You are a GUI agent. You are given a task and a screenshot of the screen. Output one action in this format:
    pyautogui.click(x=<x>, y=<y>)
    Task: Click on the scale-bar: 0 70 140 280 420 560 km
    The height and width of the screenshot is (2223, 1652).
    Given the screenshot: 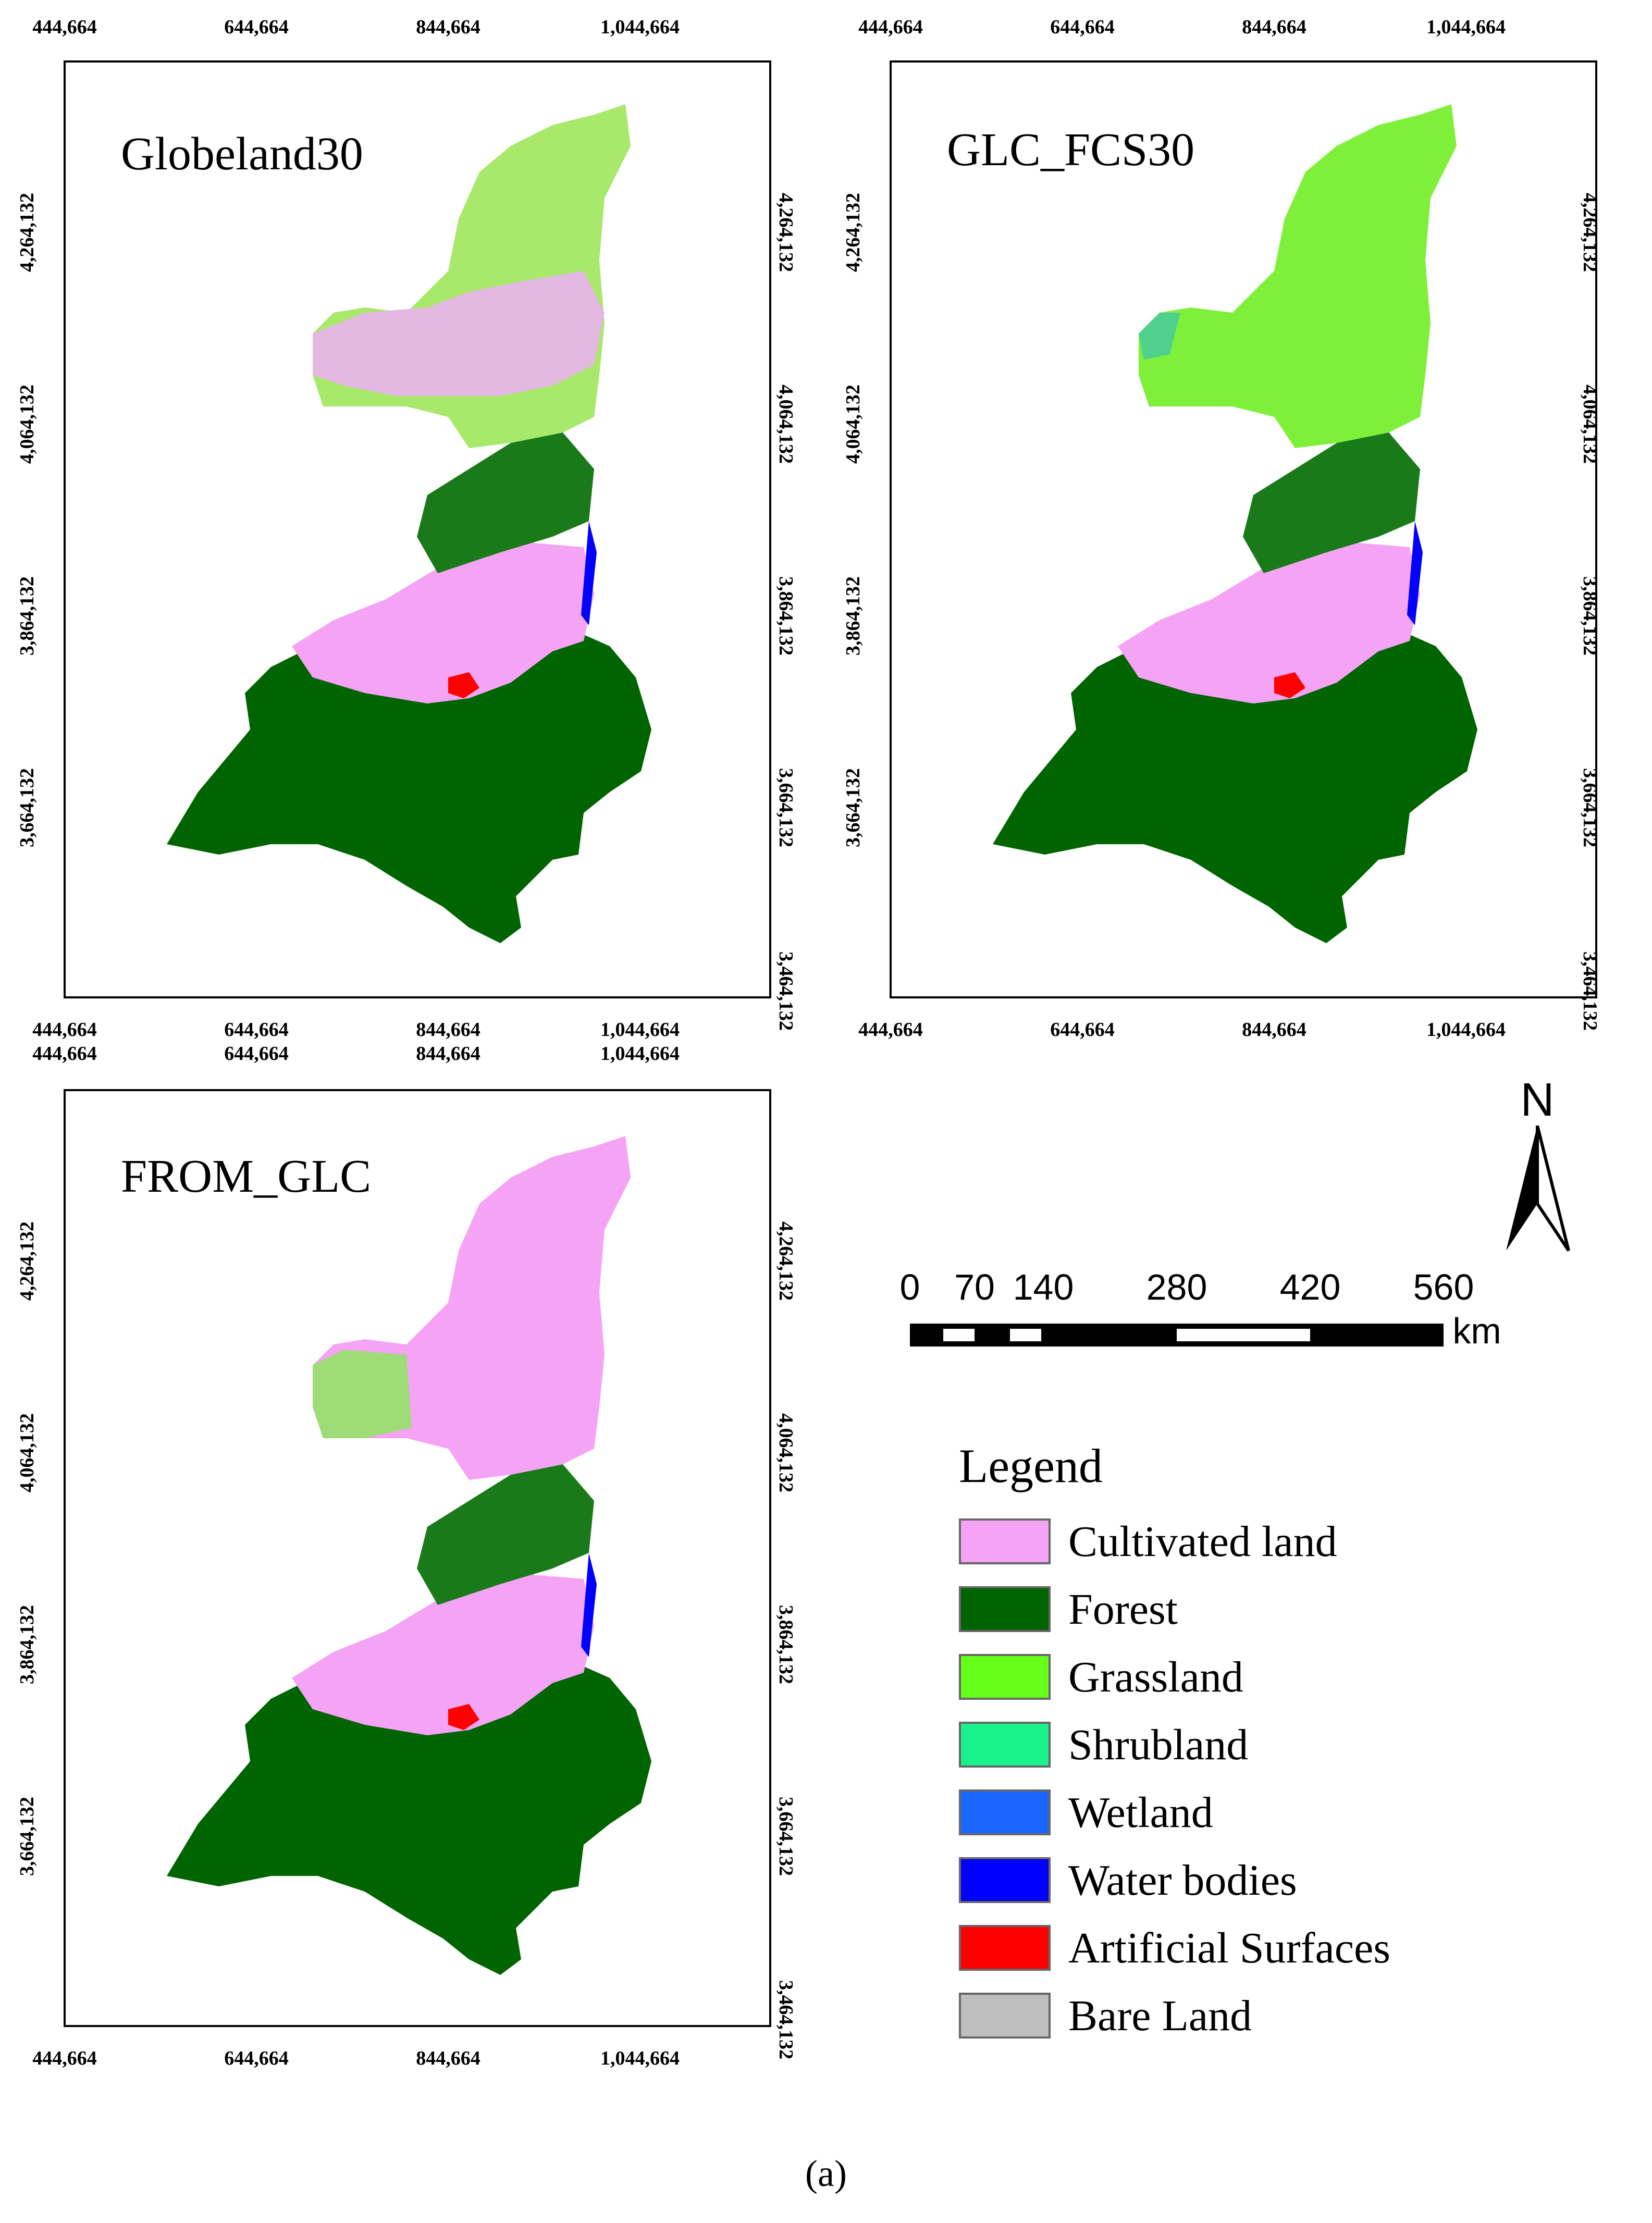 What is the action you would take?
    pyautogui.click(x=1213, y=1308)
    